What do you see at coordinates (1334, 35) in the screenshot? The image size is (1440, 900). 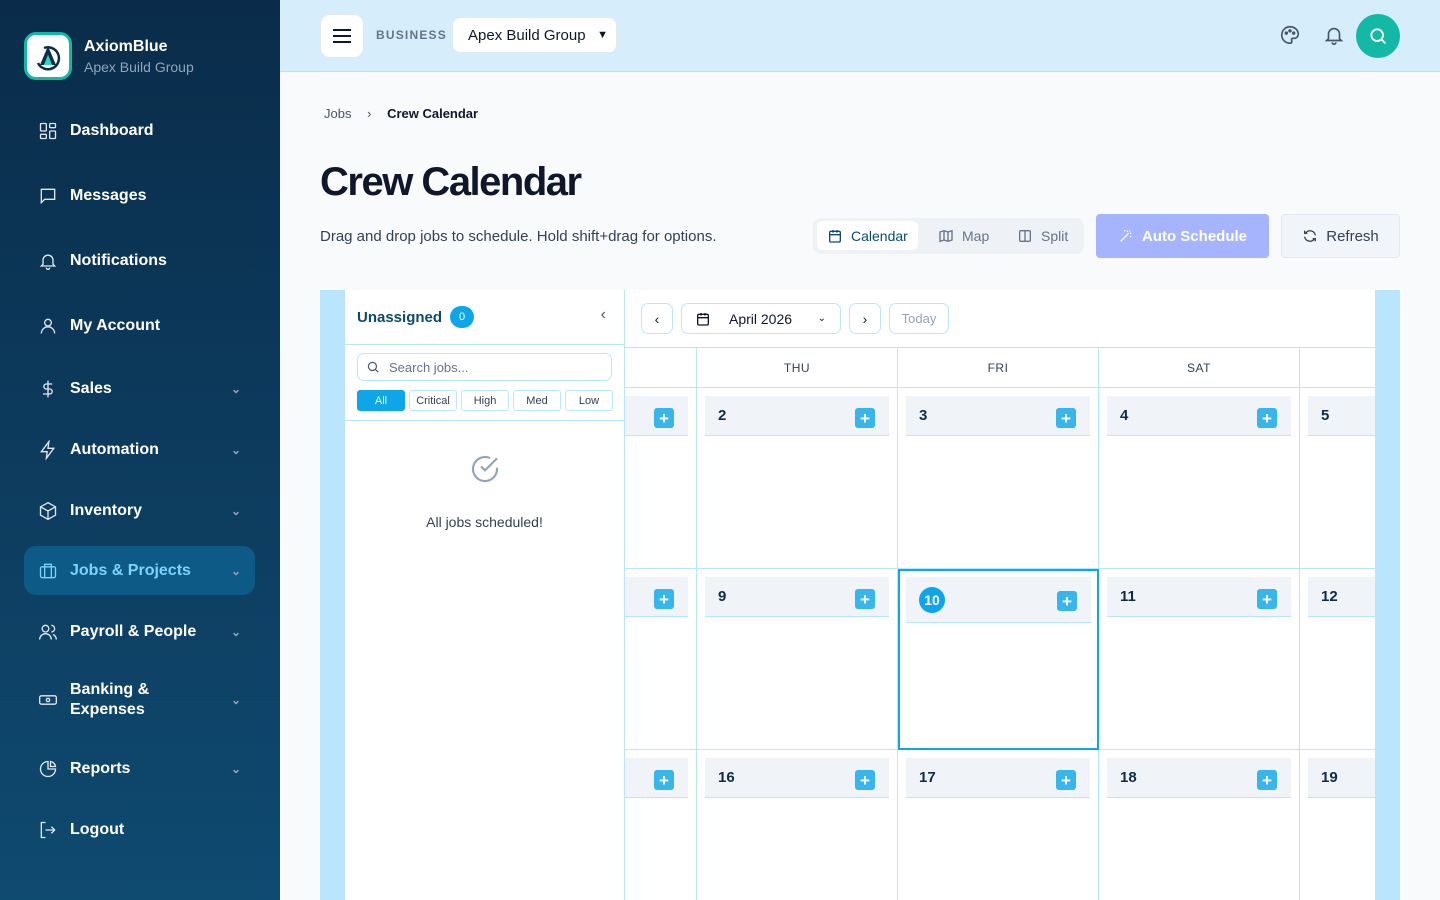 I see `bell-icon` at bounding box center [1334, 35].